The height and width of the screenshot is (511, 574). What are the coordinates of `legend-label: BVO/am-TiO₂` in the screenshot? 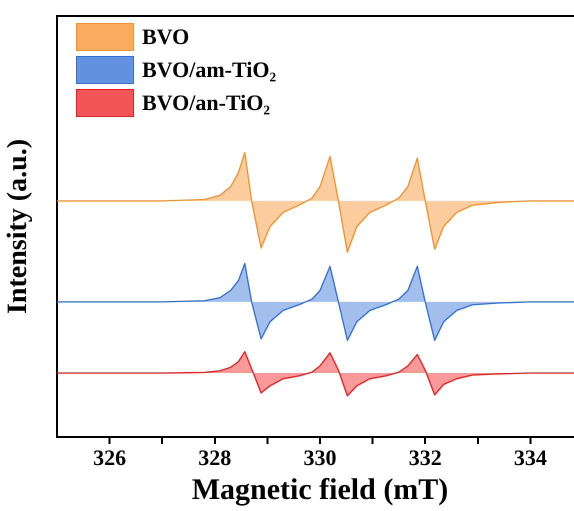 It's located at (209, 69).